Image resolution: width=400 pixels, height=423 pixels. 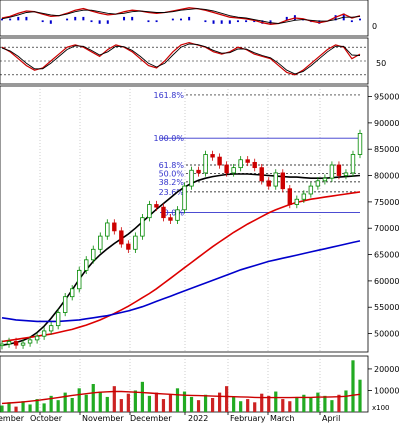 I want to click on macd-frame, so click(x=184, y=18).